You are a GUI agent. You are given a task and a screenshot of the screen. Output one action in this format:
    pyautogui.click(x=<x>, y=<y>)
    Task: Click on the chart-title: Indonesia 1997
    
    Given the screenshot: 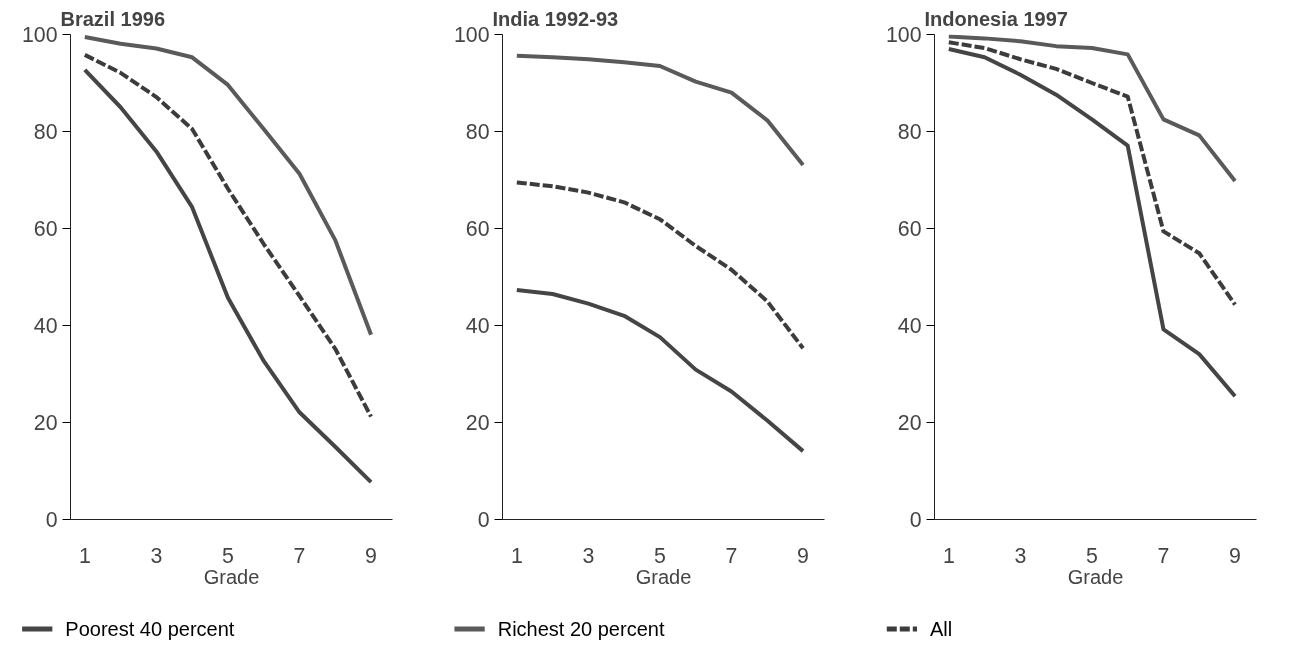 What is the action you would take?
    pyautogui.click(x=996, y=18)
    